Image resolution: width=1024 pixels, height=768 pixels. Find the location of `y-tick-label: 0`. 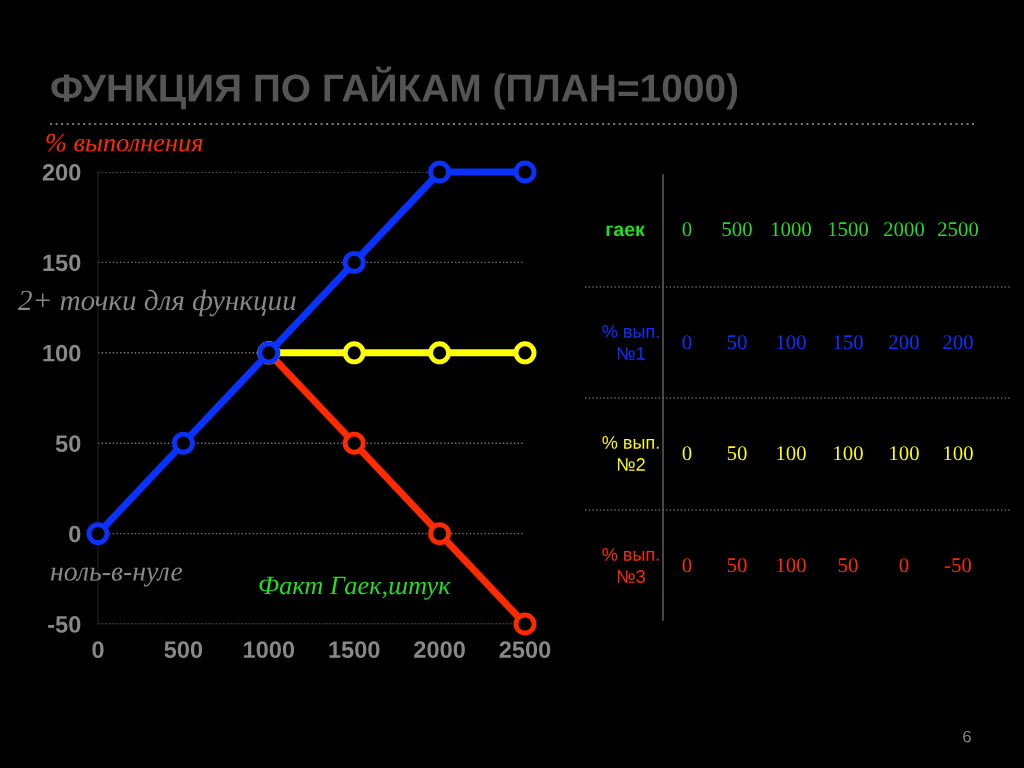

y-tick-label: 0 is located at coordinates (75, 534).